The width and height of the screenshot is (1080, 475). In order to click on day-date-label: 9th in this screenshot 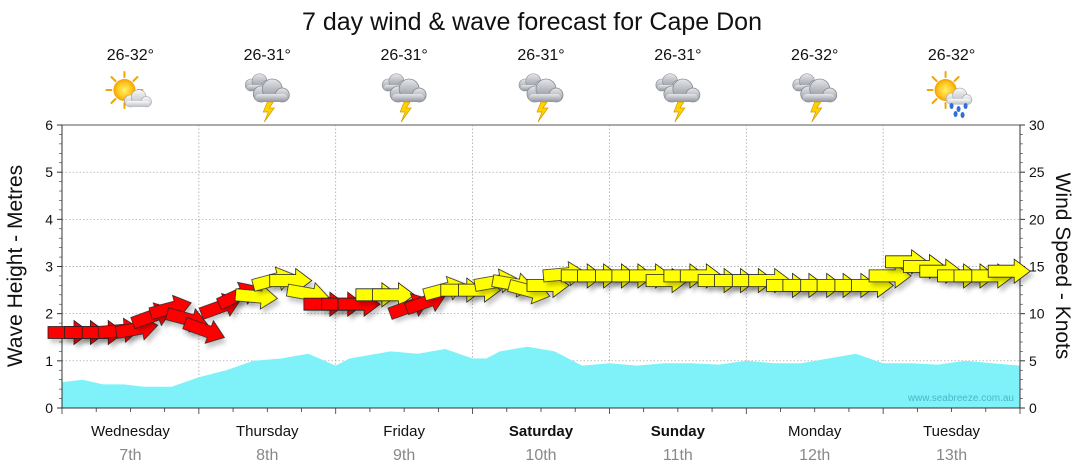, I will do `click(404, 455)`.